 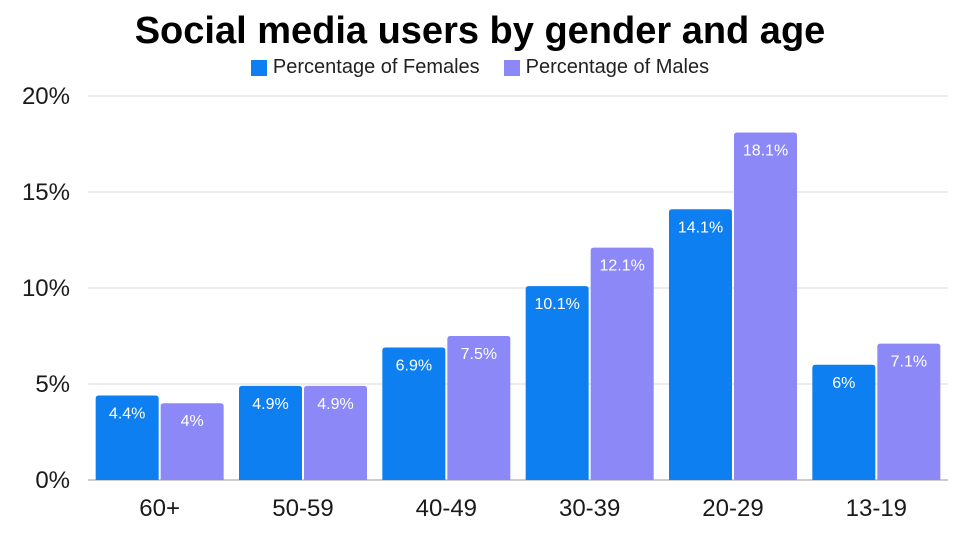 What do you see at coordinates (843, 383) in the screenshot?
I see `data-label: 6%` at bounding box center [843, 383].